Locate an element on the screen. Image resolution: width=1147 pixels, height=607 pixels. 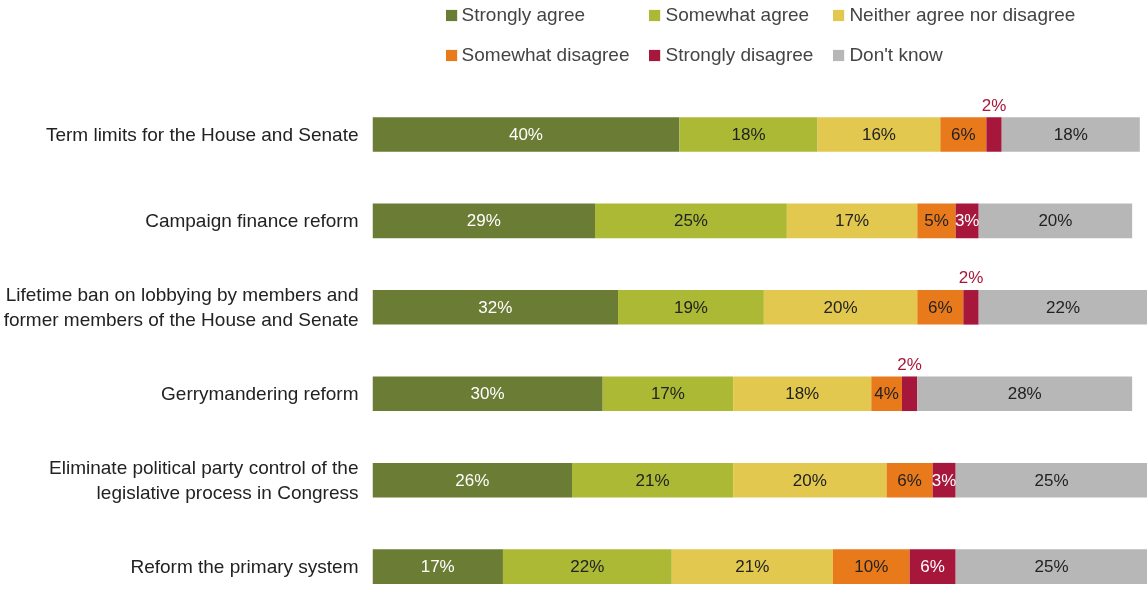
data-label: 28% is located at coordinates (1024, 394).